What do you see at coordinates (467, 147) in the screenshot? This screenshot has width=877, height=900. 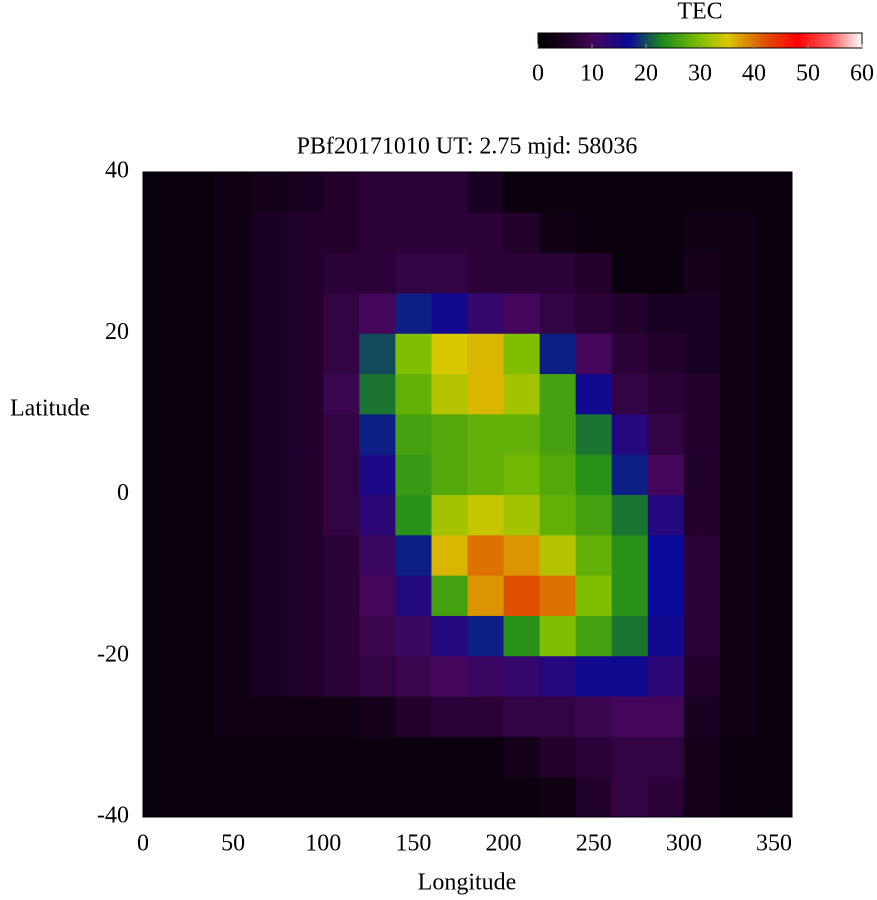 I see `chart-title: PBf20171010 UT: 2.75 mjd: 58036` at bounding box center [467, 147].